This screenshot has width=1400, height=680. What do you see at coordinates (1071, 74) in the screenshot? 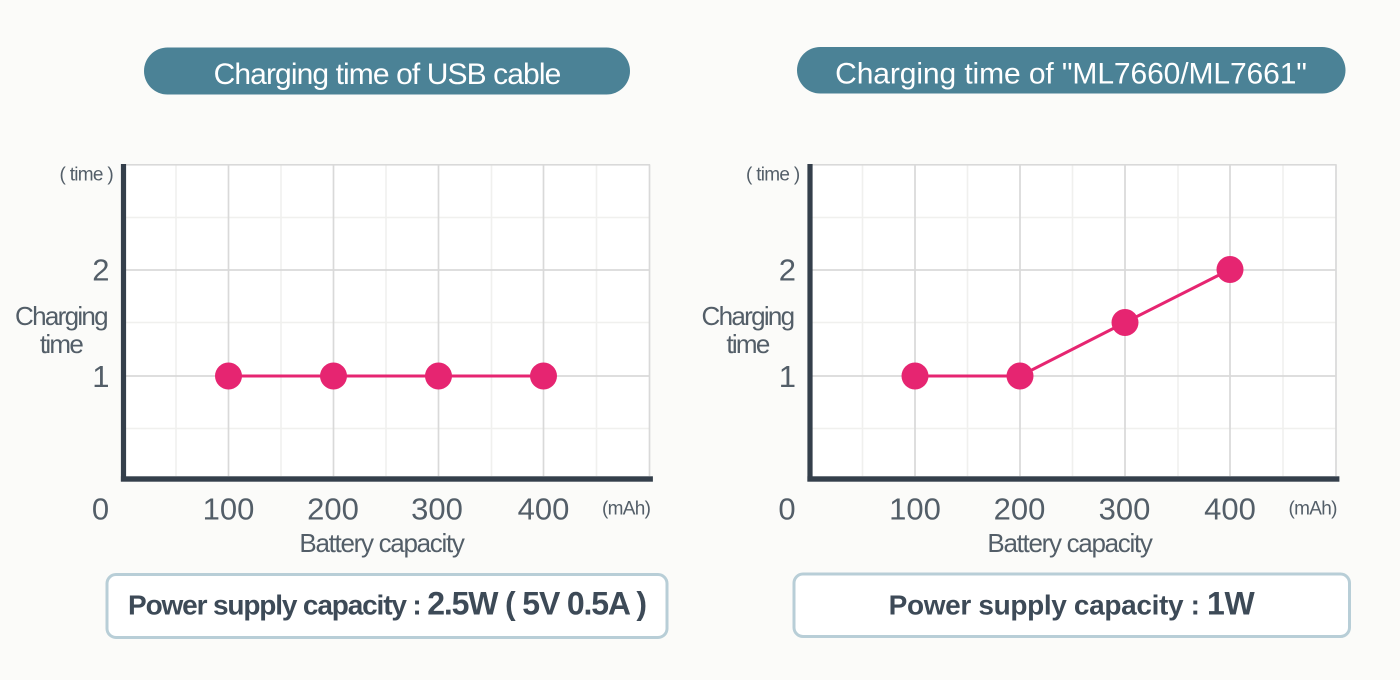
I see `svg-text:Charging time of "ML7660/ML766: Charging time of "ML7660/ML7661"` at bounding box center [1071, 74].